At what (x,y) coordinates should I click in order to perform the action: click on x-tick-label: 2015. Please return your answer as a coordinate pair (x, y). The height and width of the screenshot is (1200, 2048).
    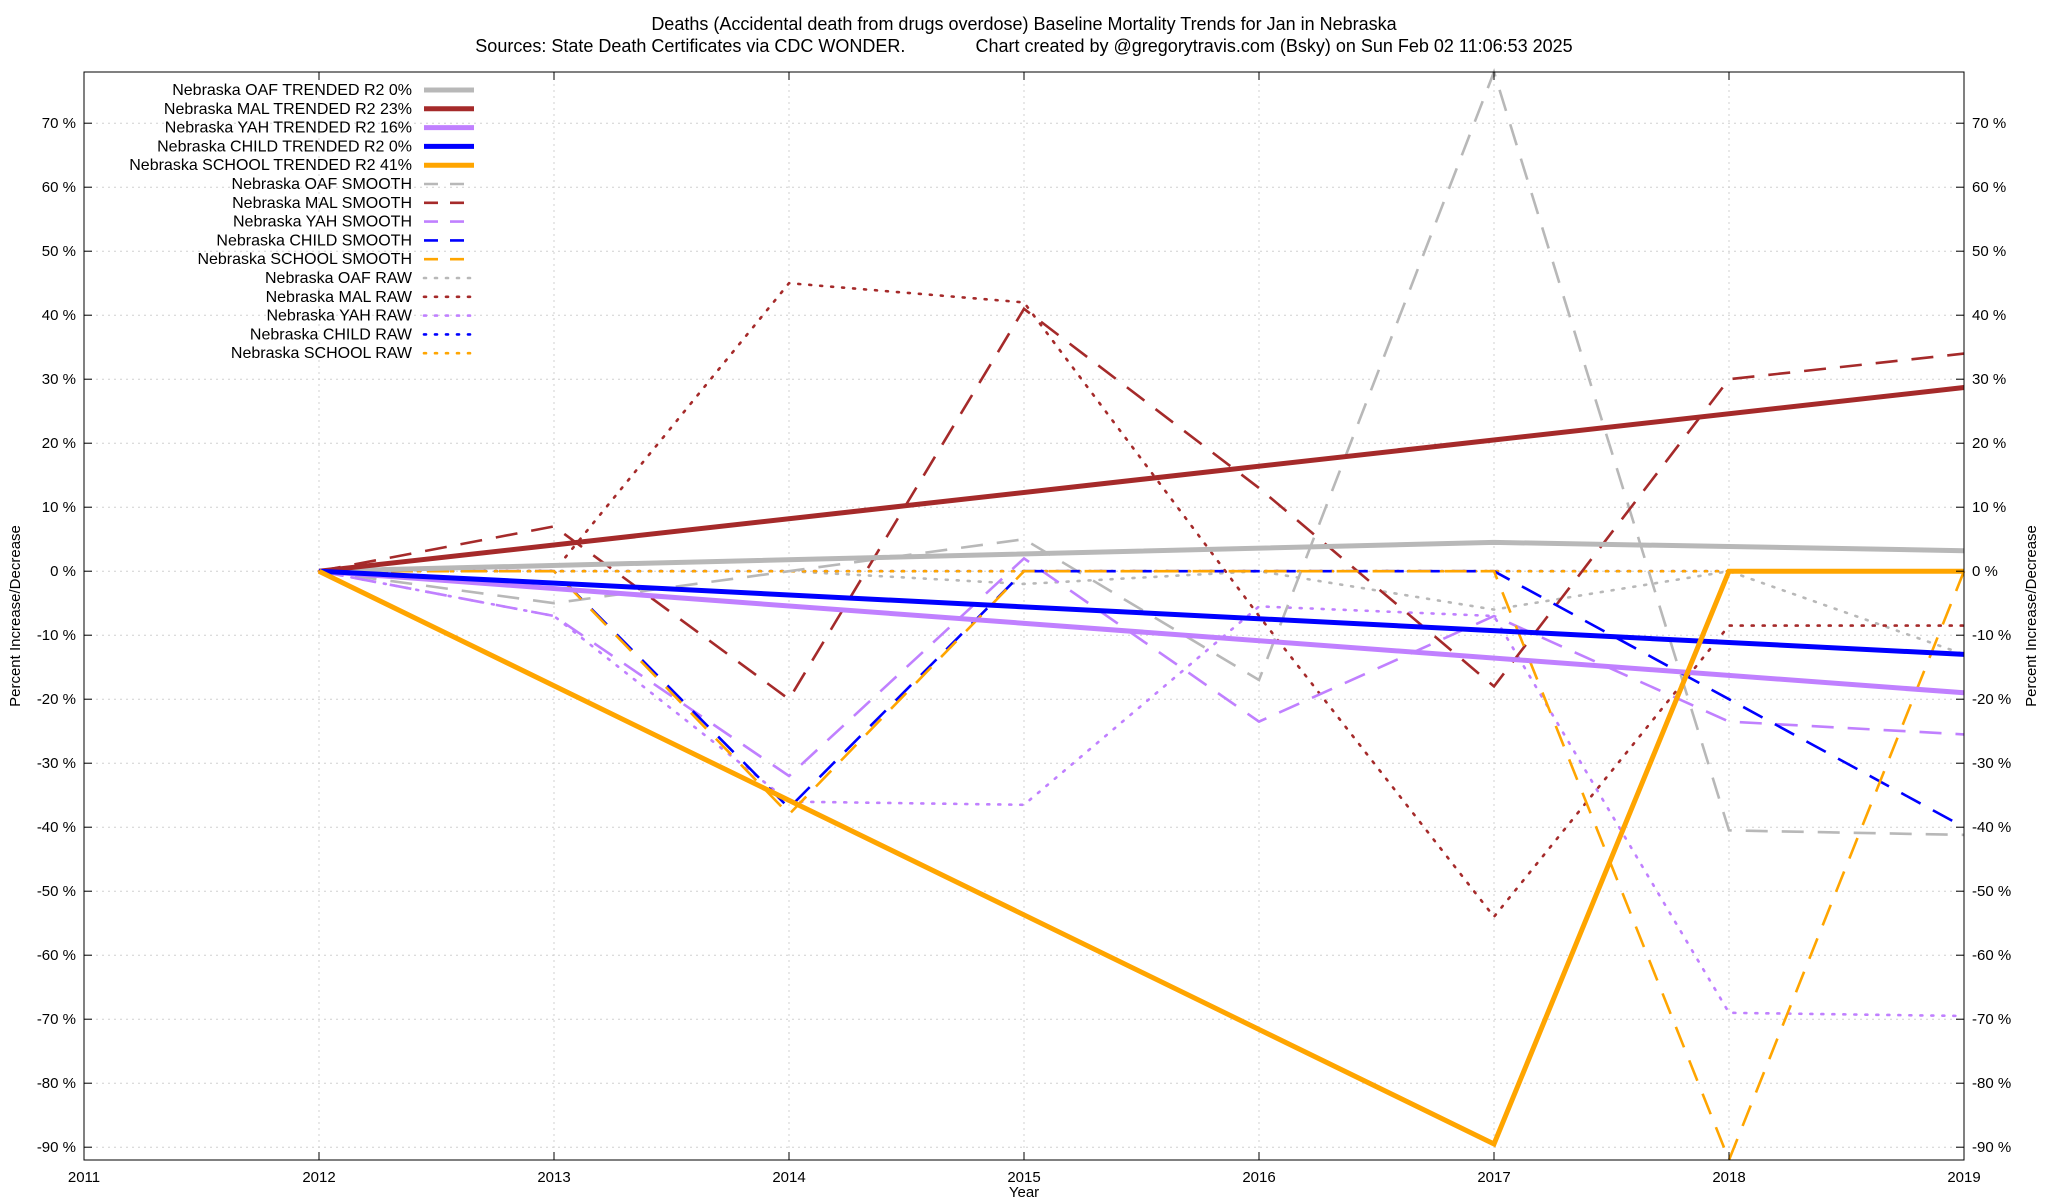
    Looking at the image, I should click on (1023, 1177).